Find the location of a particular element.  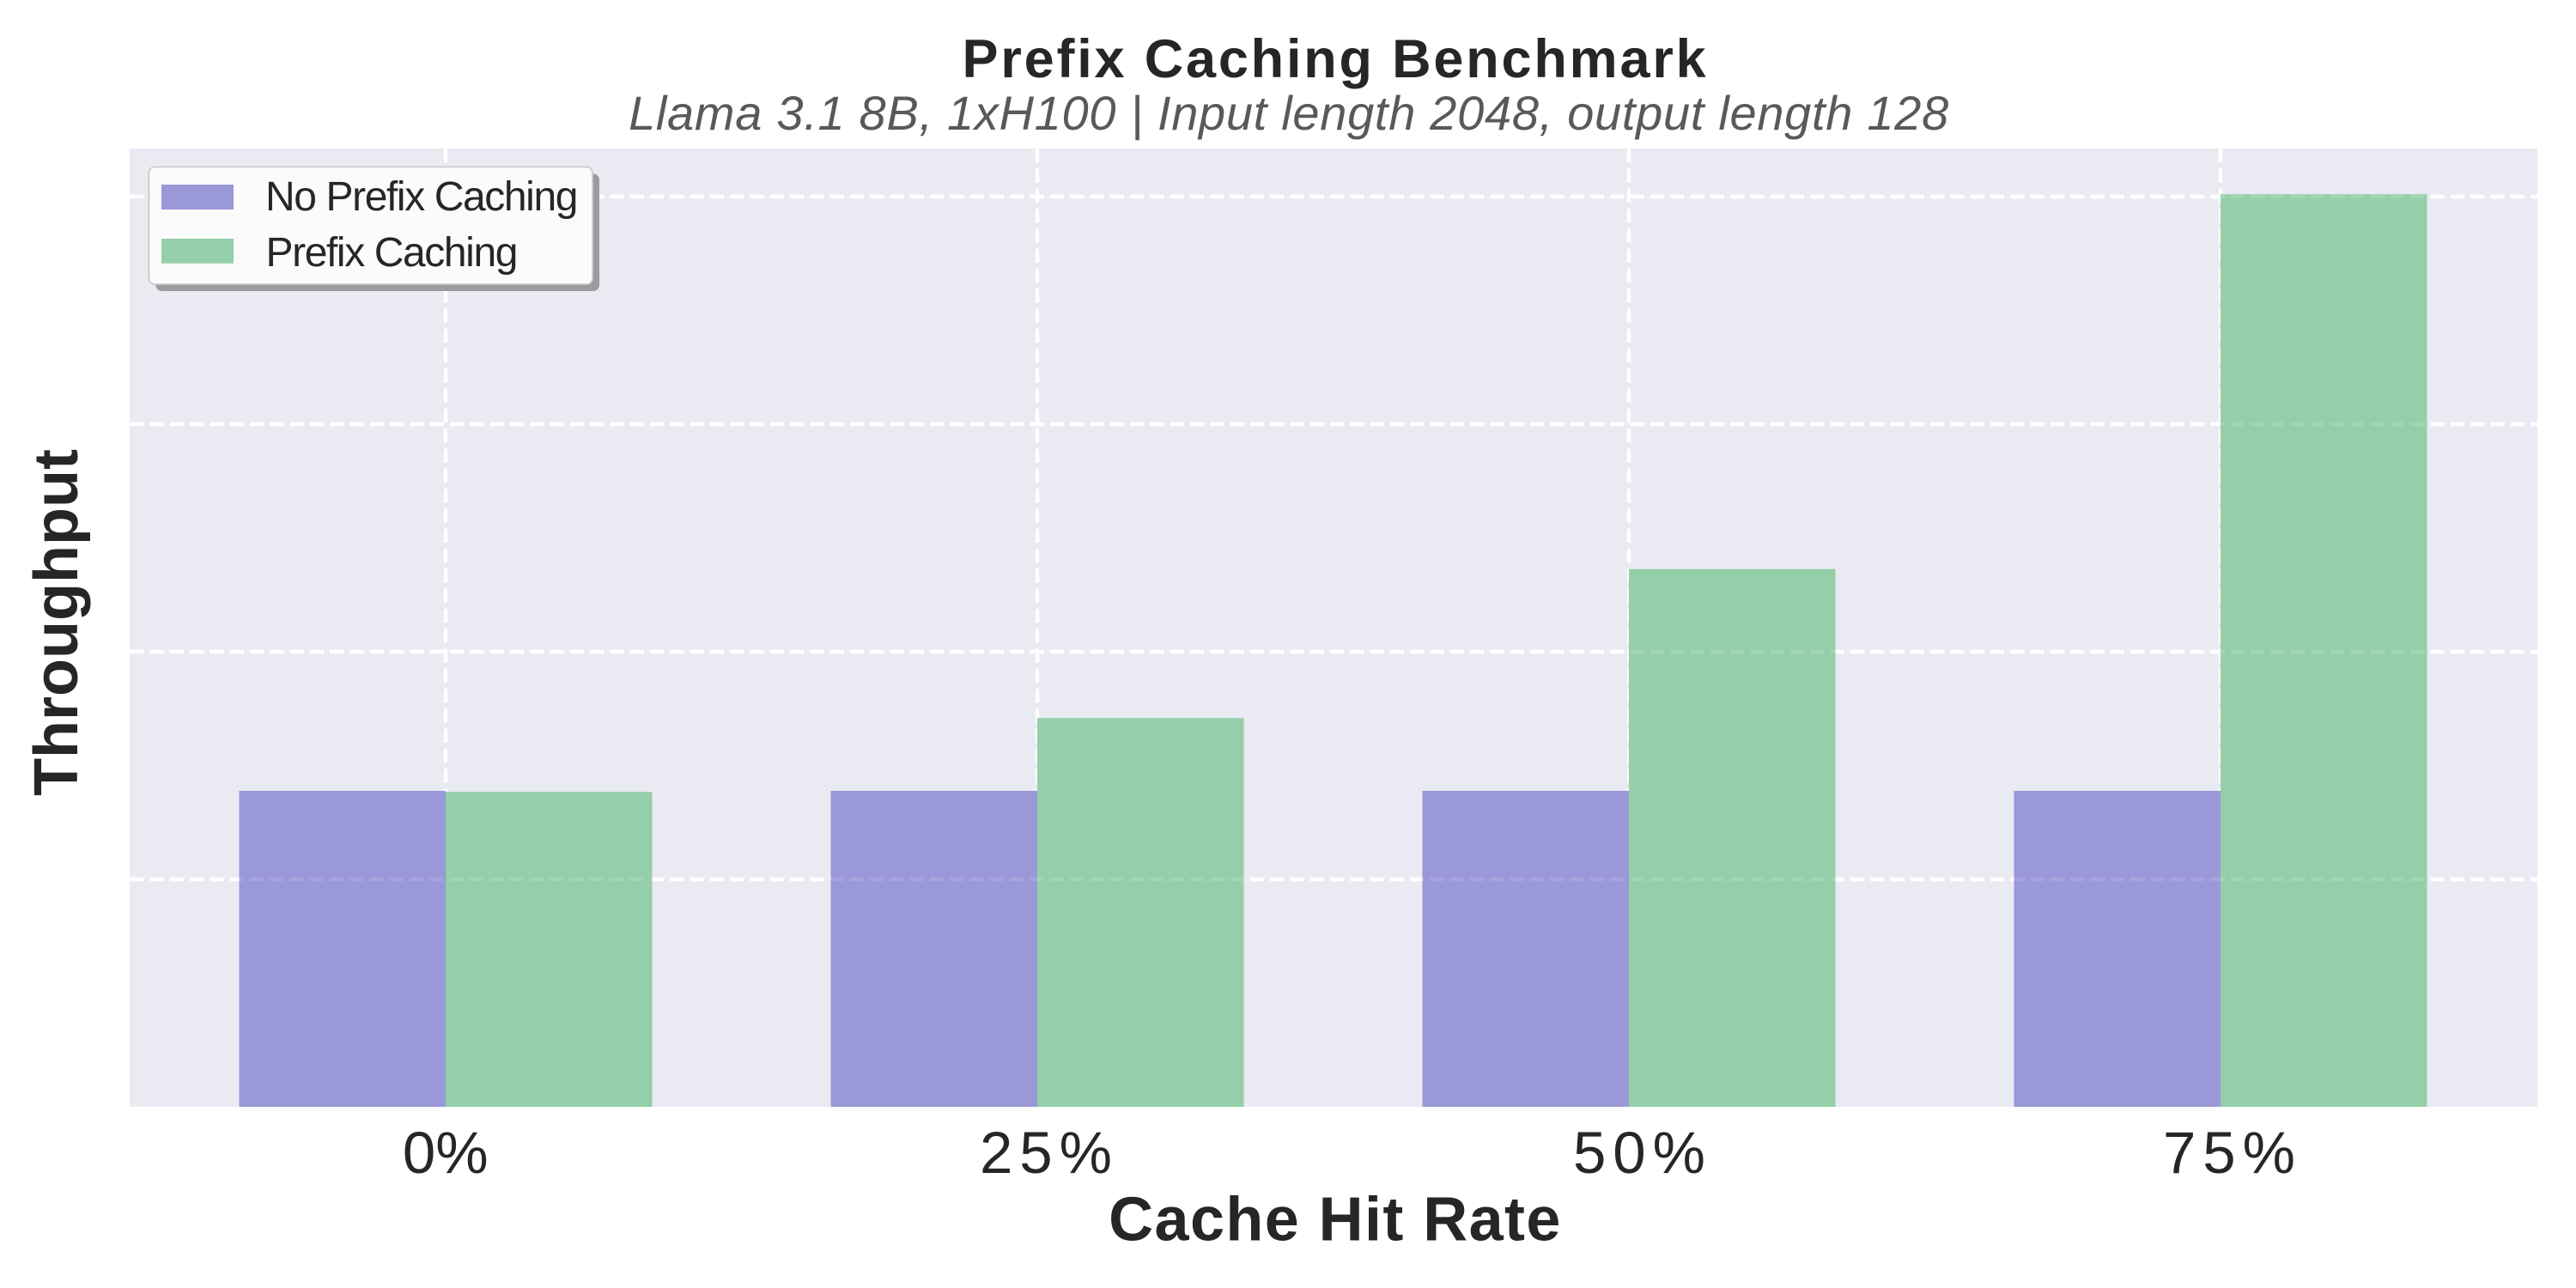

svg-text: Throughput is located at coordinates (56, 622).